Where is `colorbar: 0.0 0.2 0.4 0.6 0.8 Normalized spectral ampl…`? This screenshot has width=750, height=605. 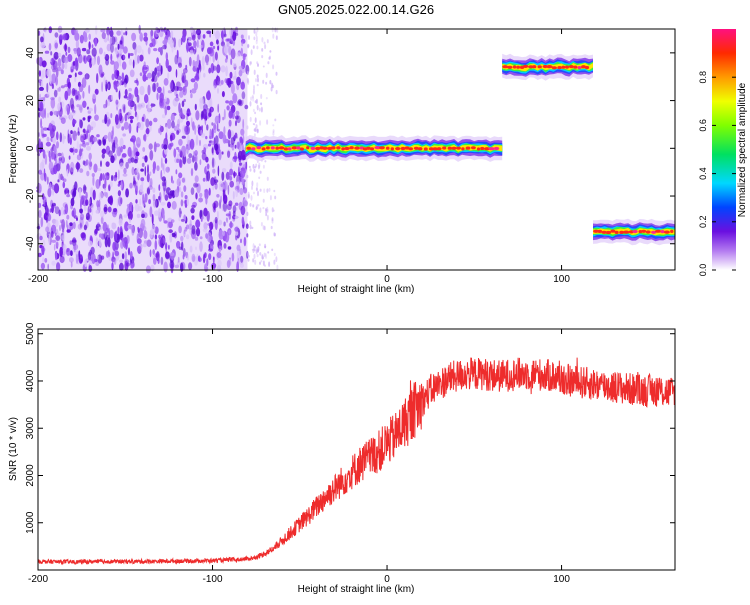 colorbar: 0.0 0.2 0.4 0.6 0.8 Normalized spectral ampl… is located at coordinates (723, 152).